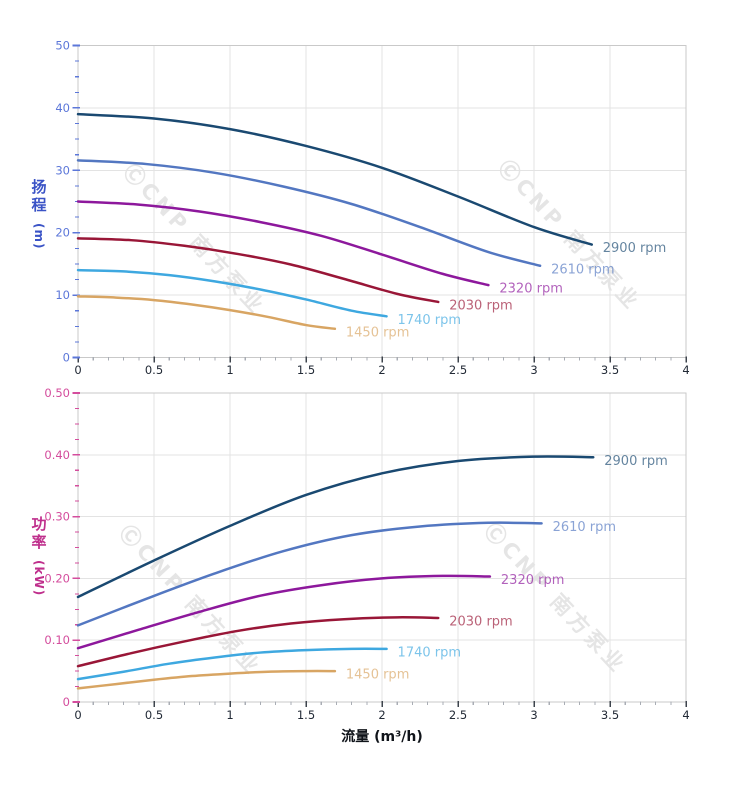  I want to click on y-tick-label: 50, so click(62, 46).